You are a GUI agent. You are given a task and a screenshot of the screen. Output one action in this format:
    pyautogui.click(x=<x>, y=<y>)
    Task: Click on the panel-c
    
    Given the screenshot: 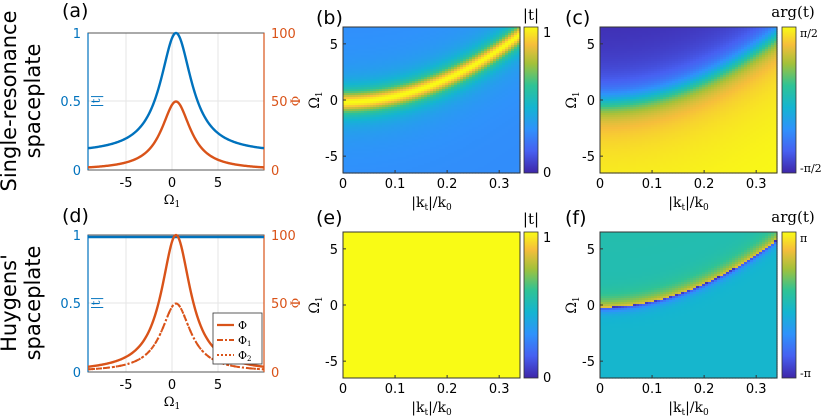 What is the action you would take?
    pyautogui.click(x=688, y=100)
    